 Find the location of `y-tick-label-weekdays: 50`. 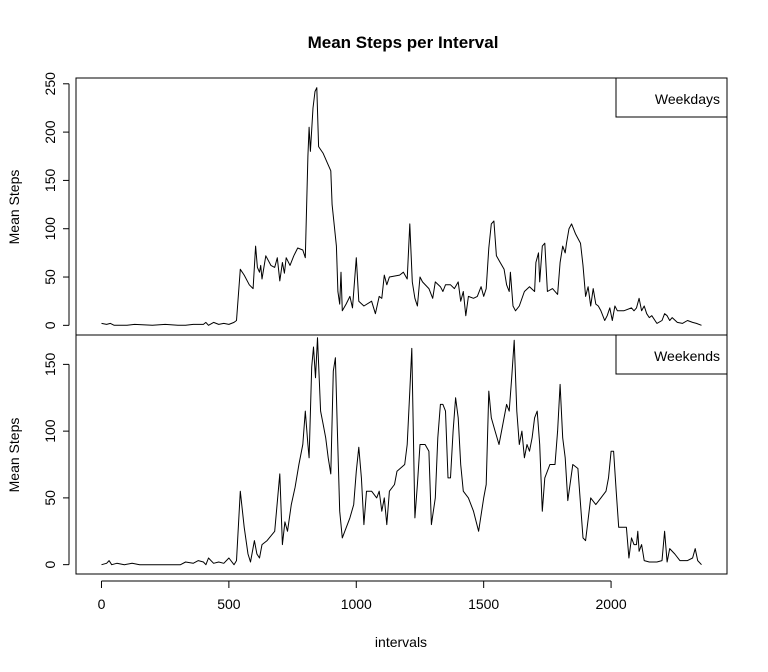

y-tick-label-weekdays: 50 is located at coordinates (50, 277).